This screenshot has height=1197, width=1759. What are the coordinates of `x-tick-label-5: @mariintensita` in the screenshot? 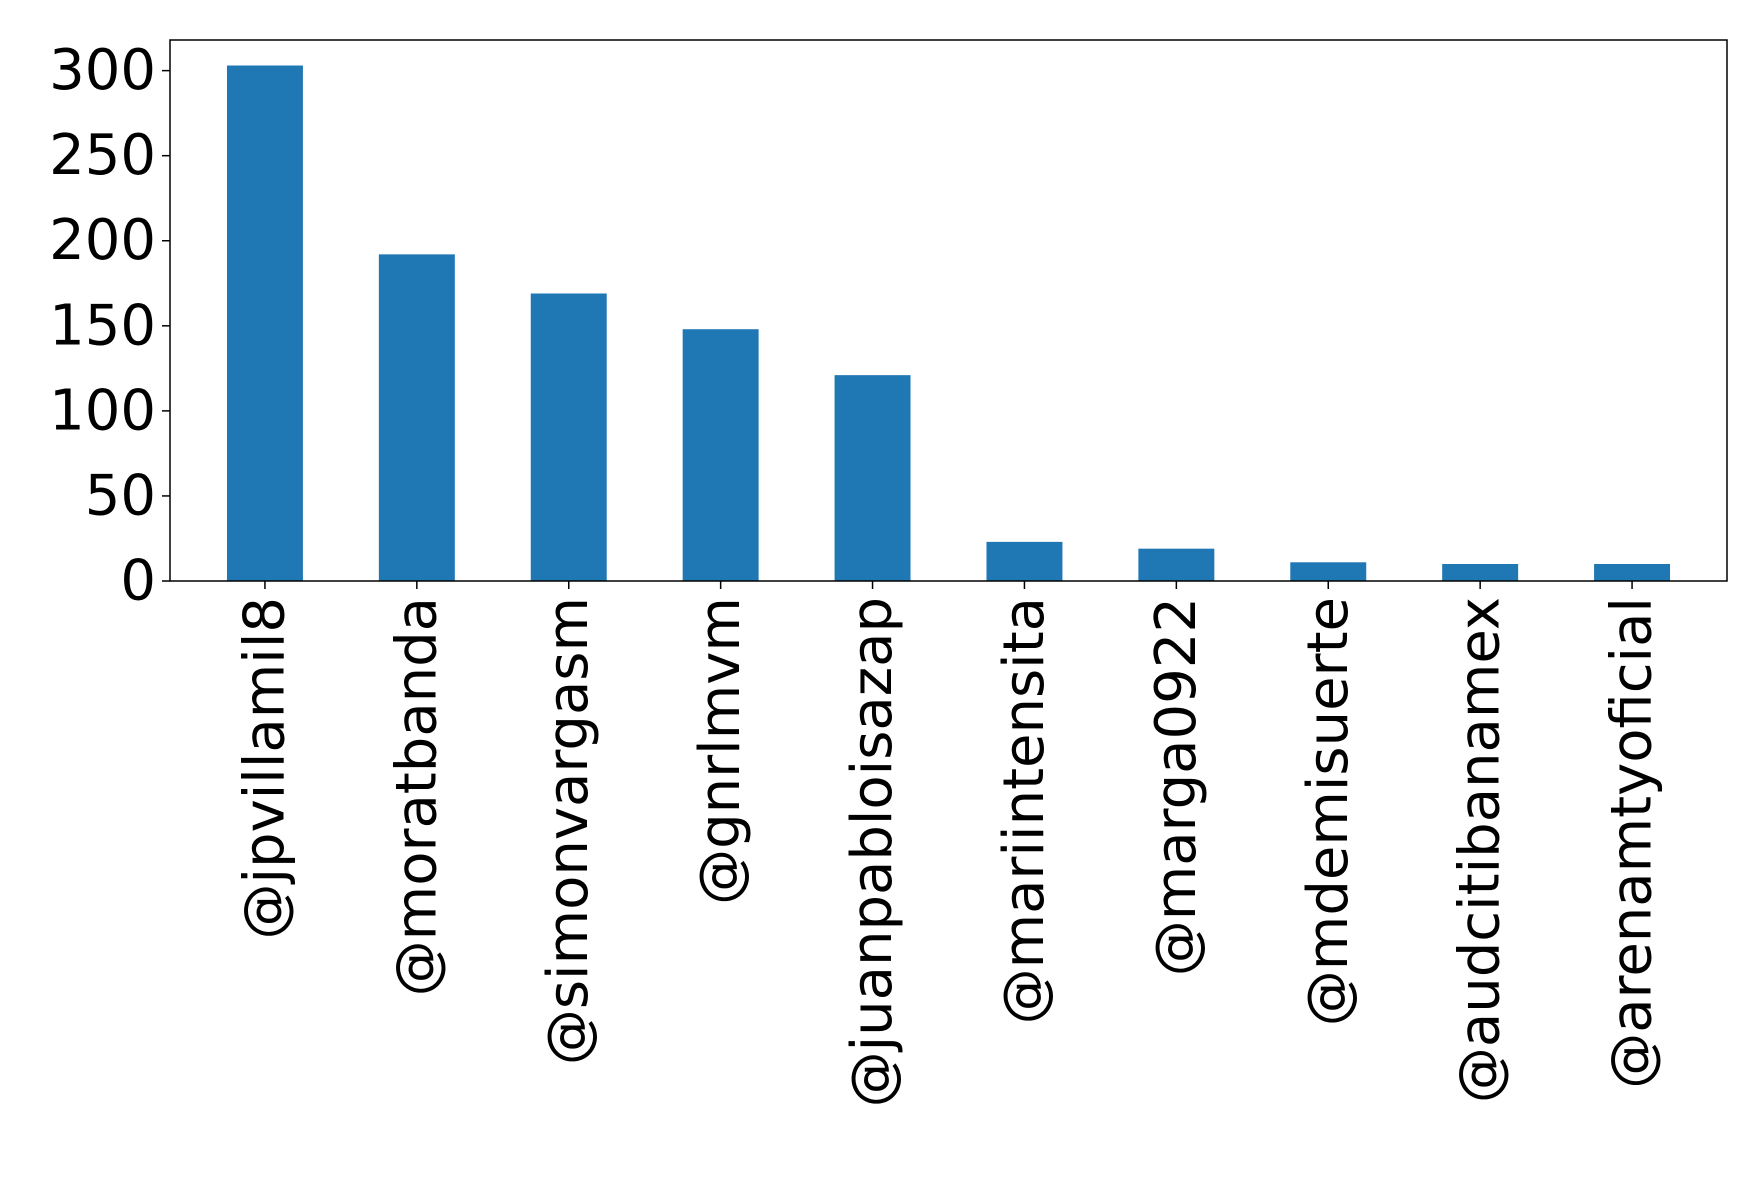 It's located at (1024, 810).